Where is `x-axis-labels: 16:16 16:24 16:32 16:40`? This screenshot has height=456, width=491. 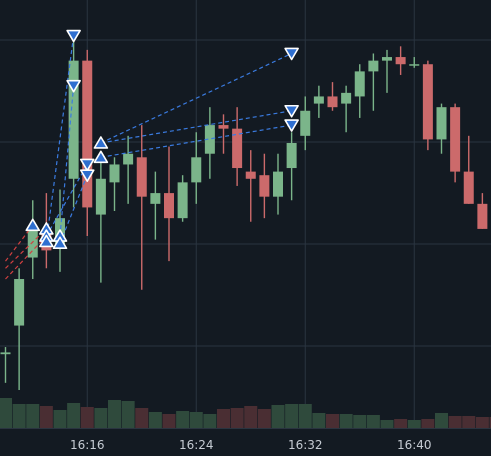 x-axis-labels: 16:16 16:24 16:32 16:40 is located at coordinates (251, 445).